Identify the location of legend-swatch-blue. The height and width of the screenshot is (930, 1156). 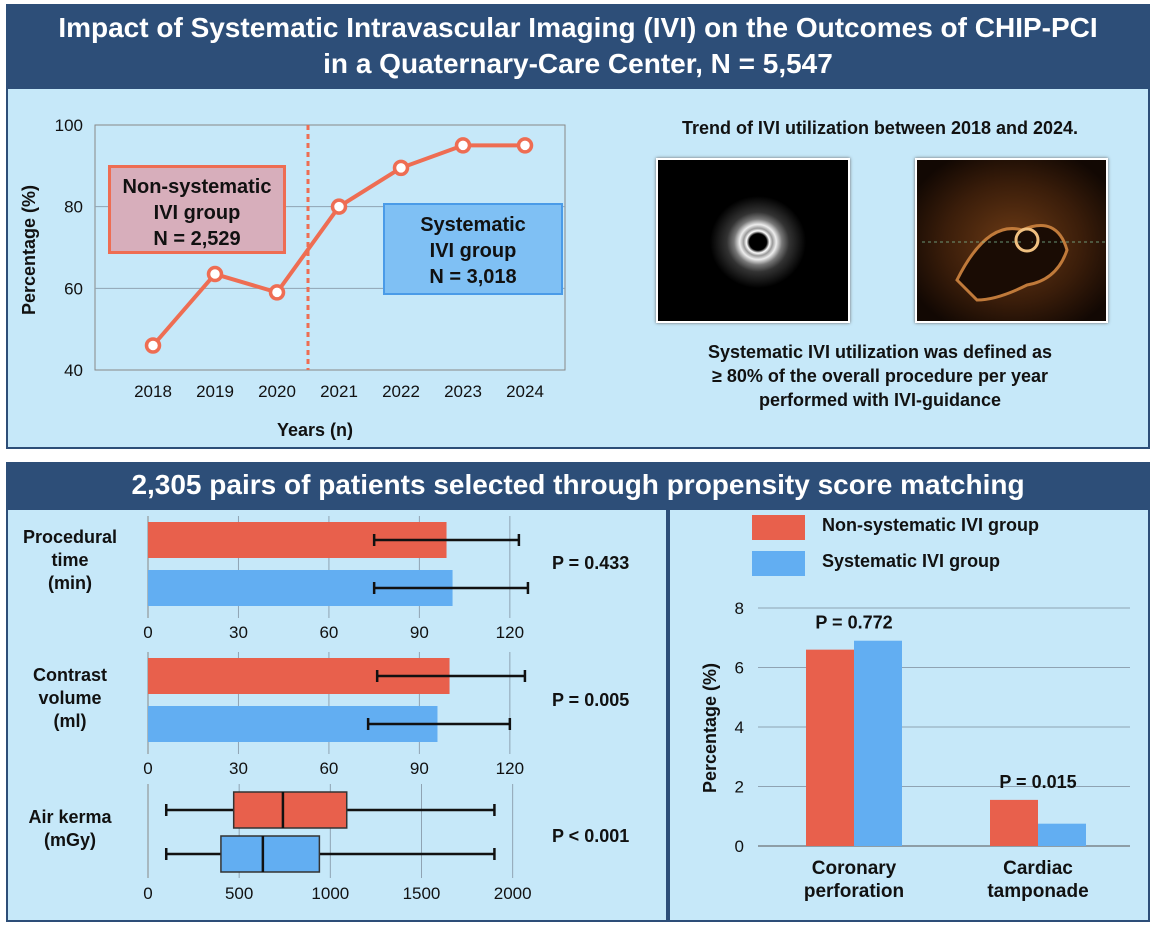
(778, 563).